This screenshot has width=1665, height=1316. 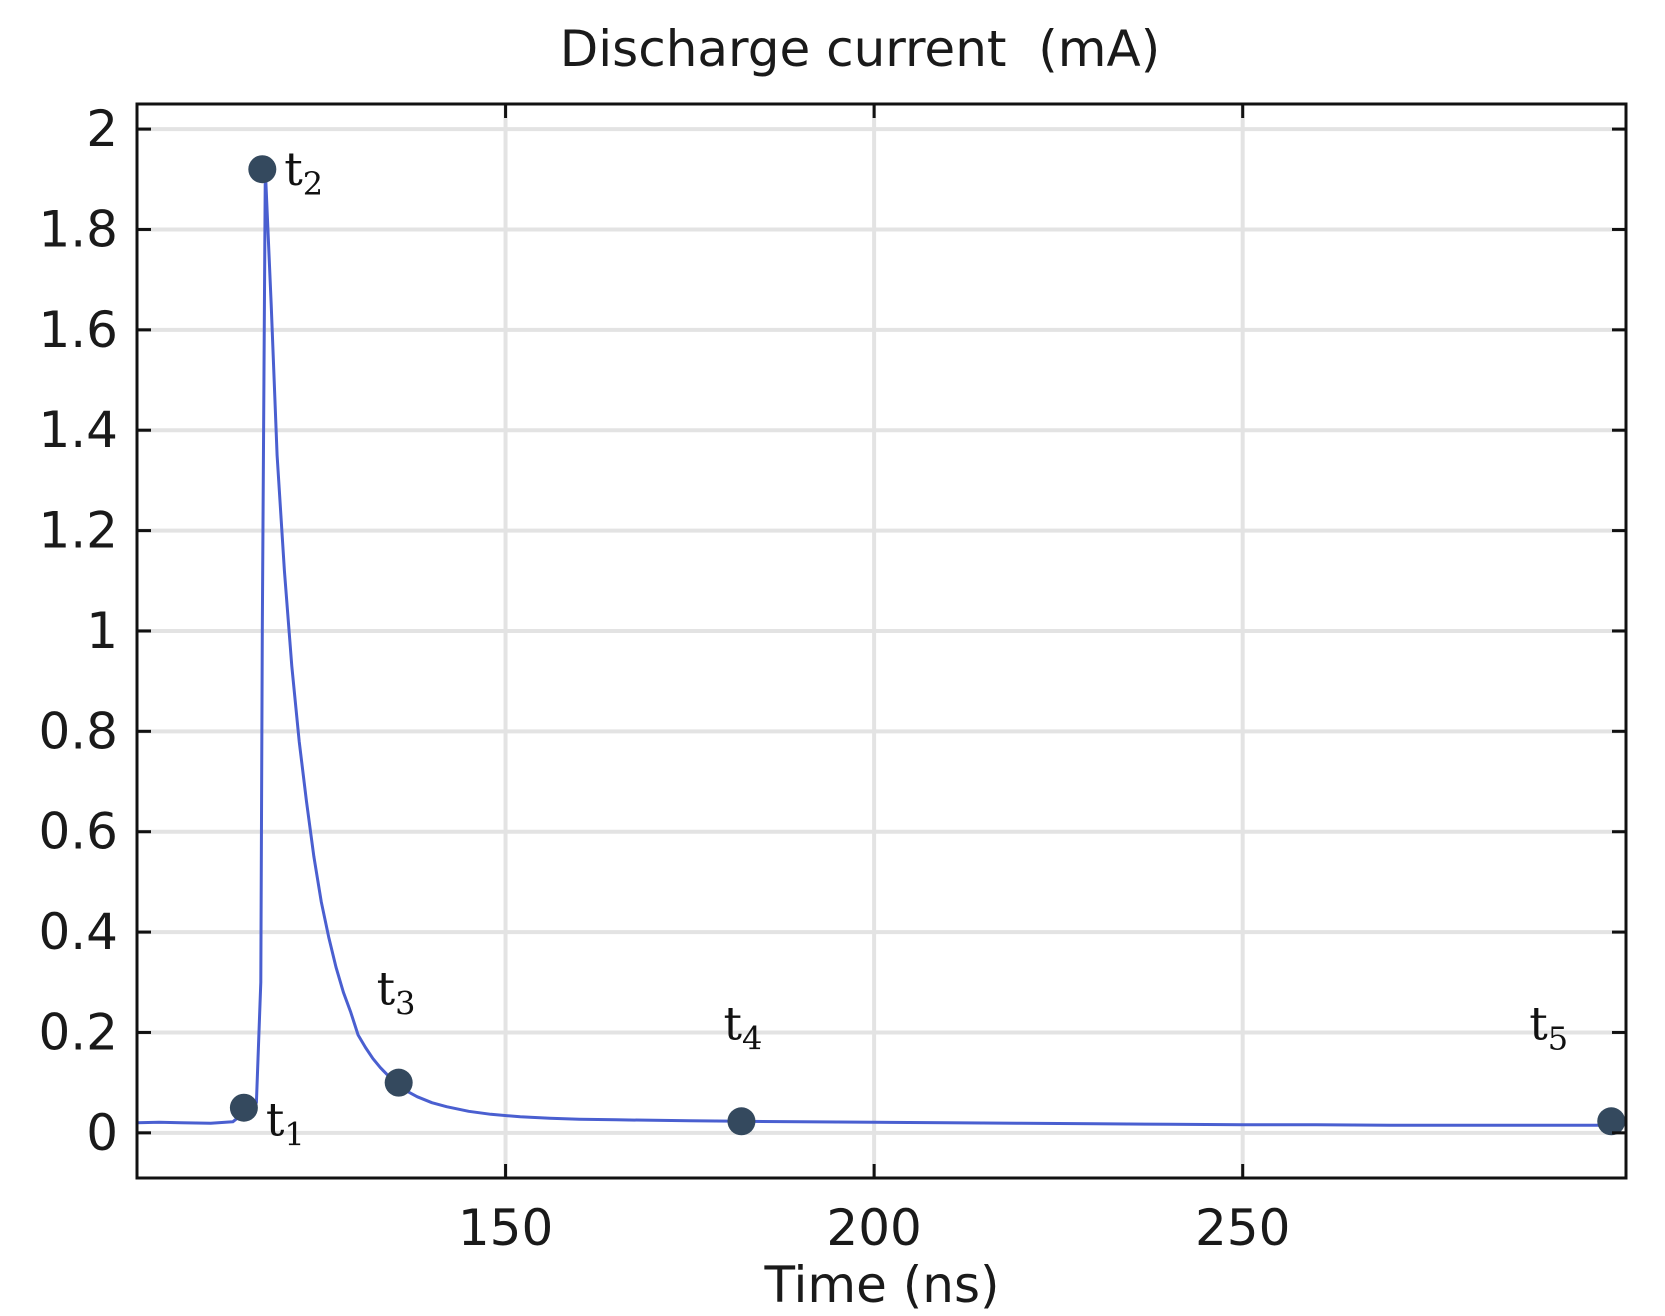 I want to click on y-tick-label: 1.8, so click(x=78, y=229).